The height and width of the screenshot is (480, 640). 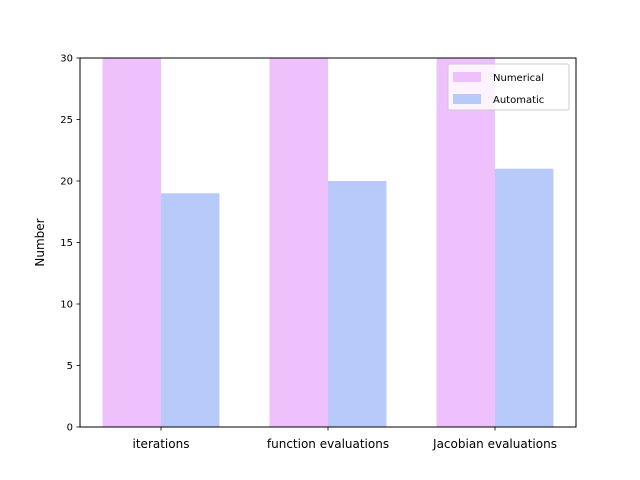 I want to click on legend-label-numerical: Numerical, so click(x=518, y=78).